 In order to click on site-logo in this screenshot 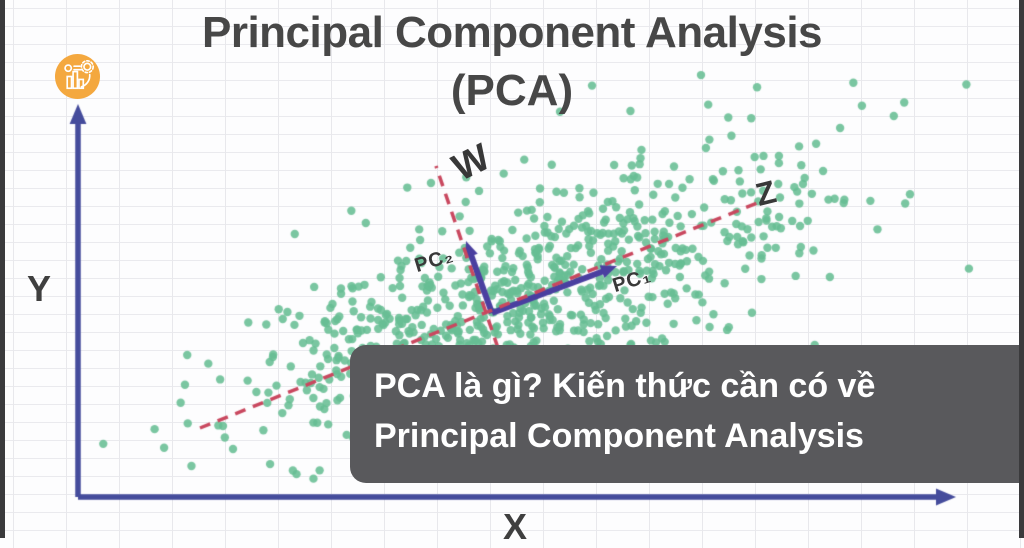, I will do `click(77, 76)`.